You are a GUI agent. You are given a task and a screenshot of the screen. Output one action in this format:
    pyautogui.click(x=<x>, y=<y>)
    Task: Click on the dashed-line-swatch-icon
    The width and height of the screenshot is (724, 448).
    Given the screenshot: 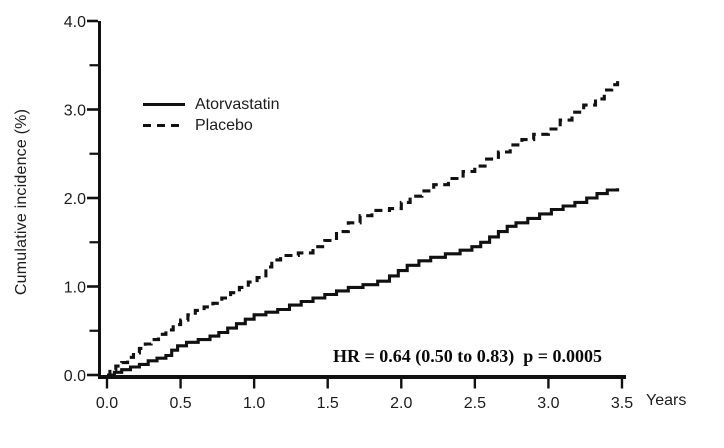 What is the action you would take?
    pyautogui.click(x=164, y=125)
    